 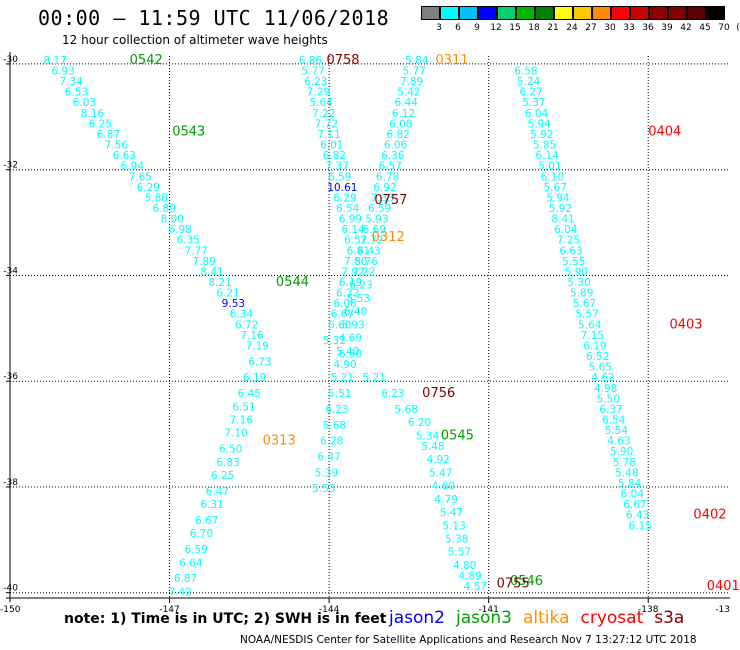 What do you see at coordinates (544, 146) in the screenshot?
I see `wave-height-value: 5.85` at bounding box center [544, 146].